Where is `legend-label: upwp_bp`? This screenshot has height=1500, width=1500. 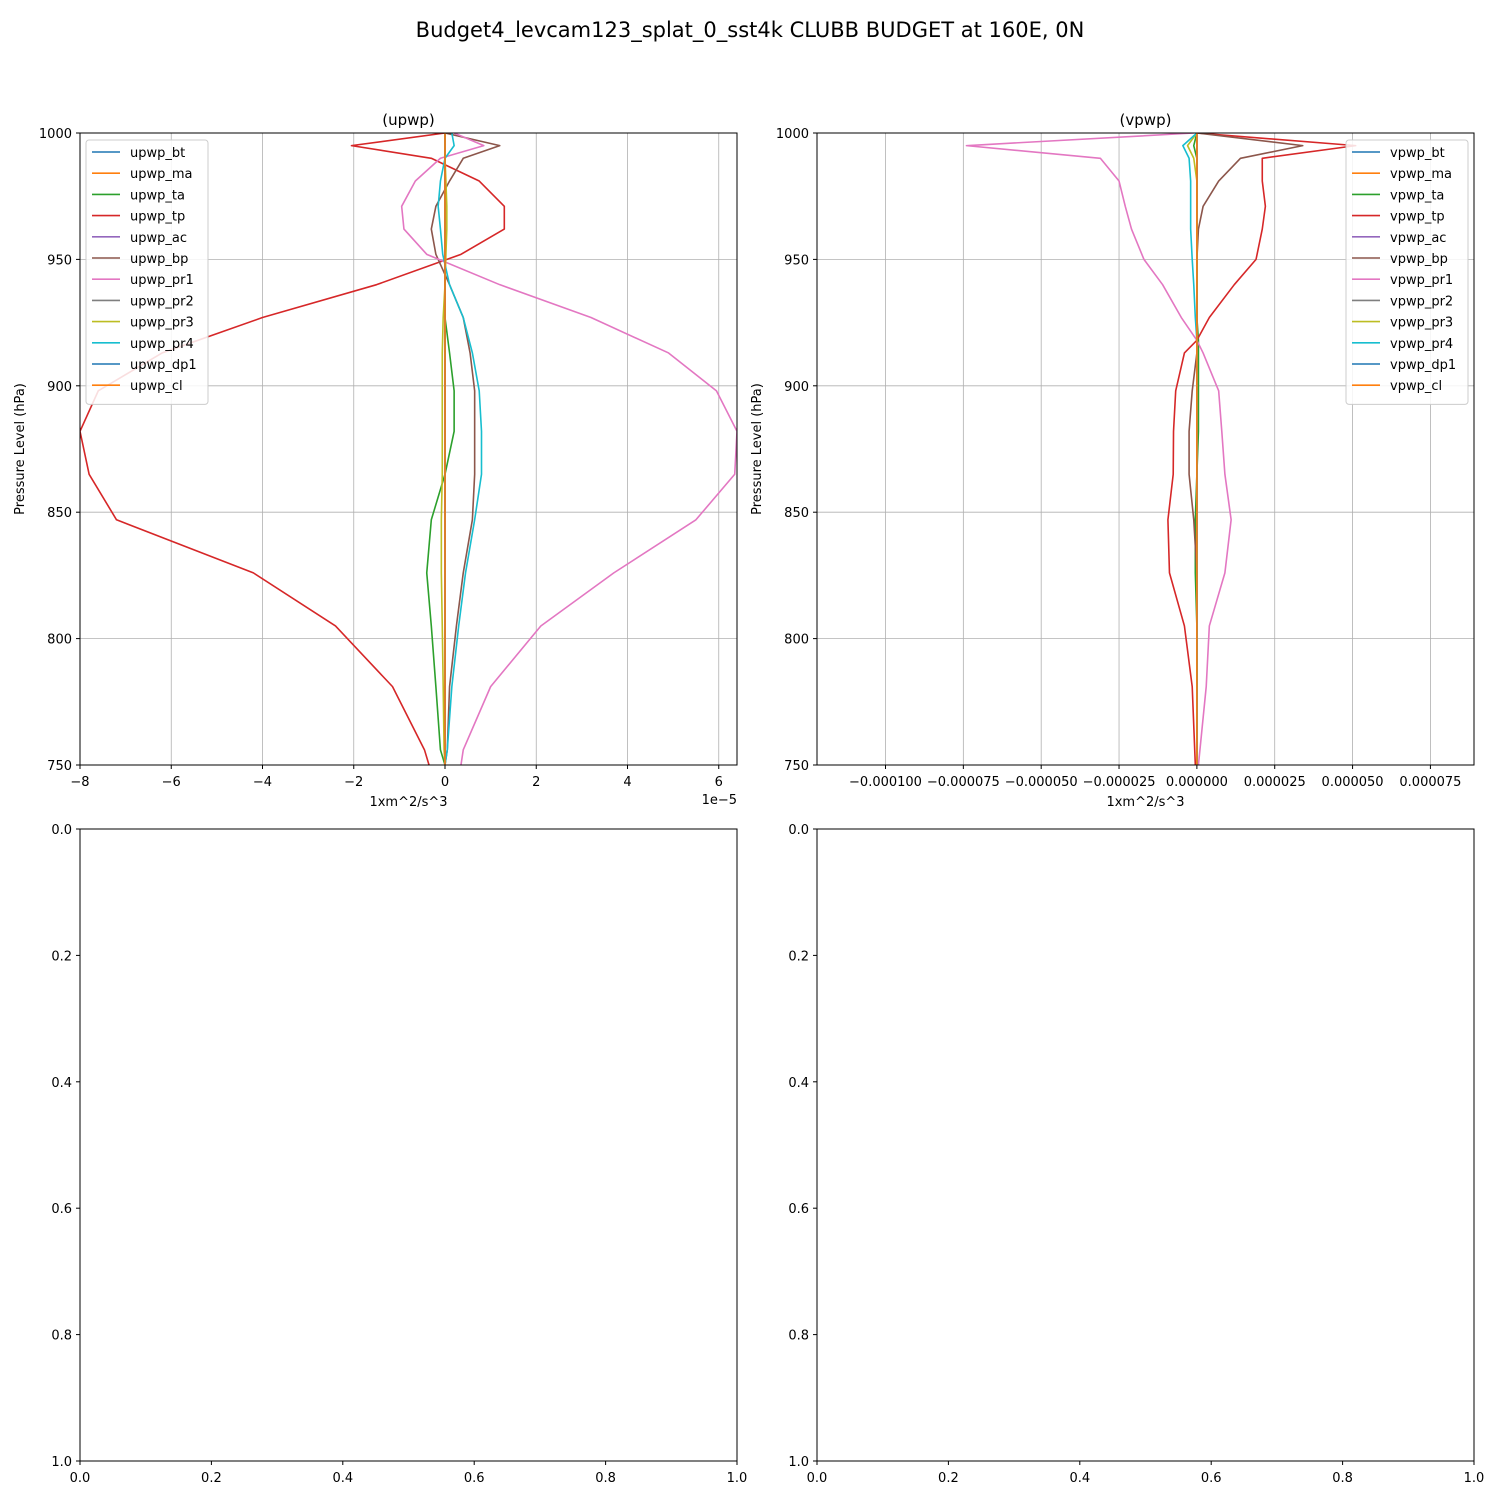
legend-label: upwp_bp is located at coordinates (159, 259).